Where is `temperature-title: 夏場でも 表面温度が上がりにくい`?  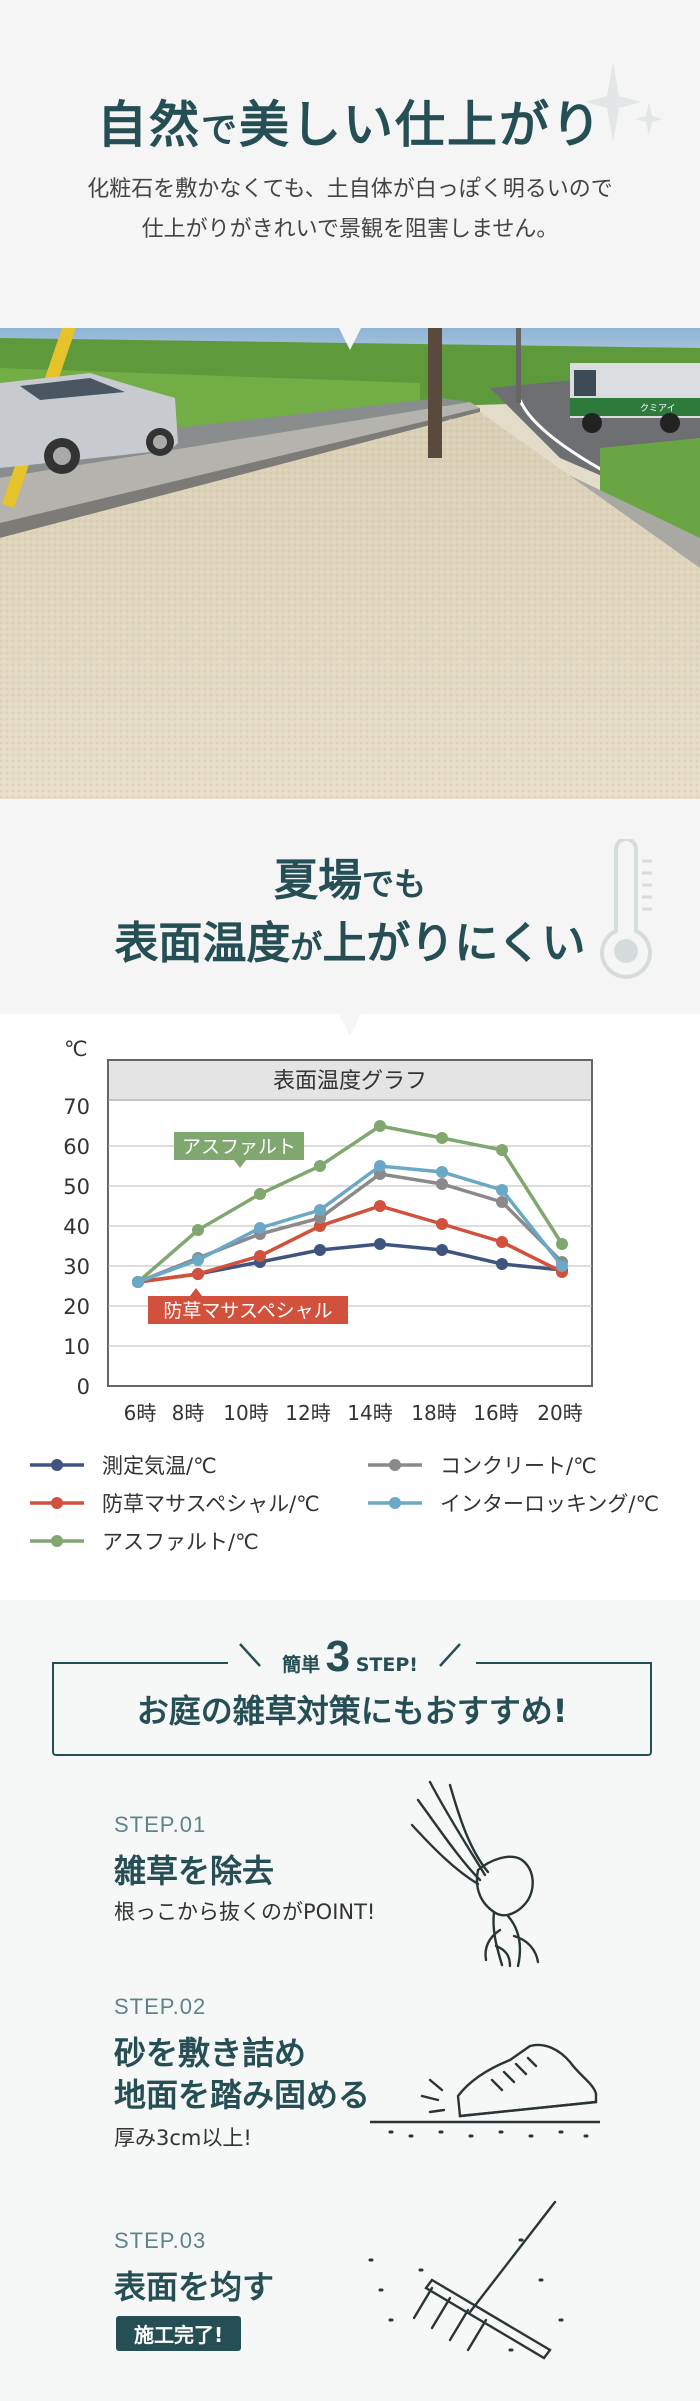 temperature-title: 夏場でも 表面温度が上がりにくい is located at coordinates (350, 914).